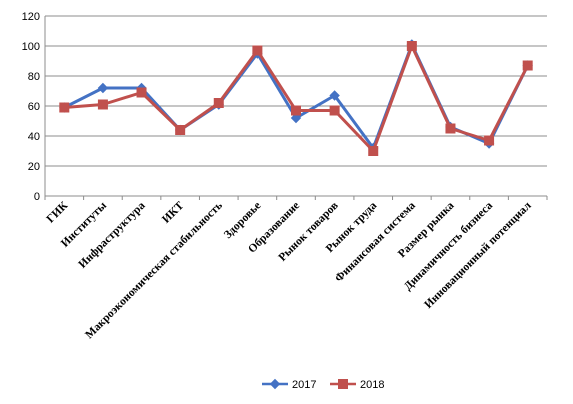  I want to click on x-tick-label: ГИК, so click(58, 212).